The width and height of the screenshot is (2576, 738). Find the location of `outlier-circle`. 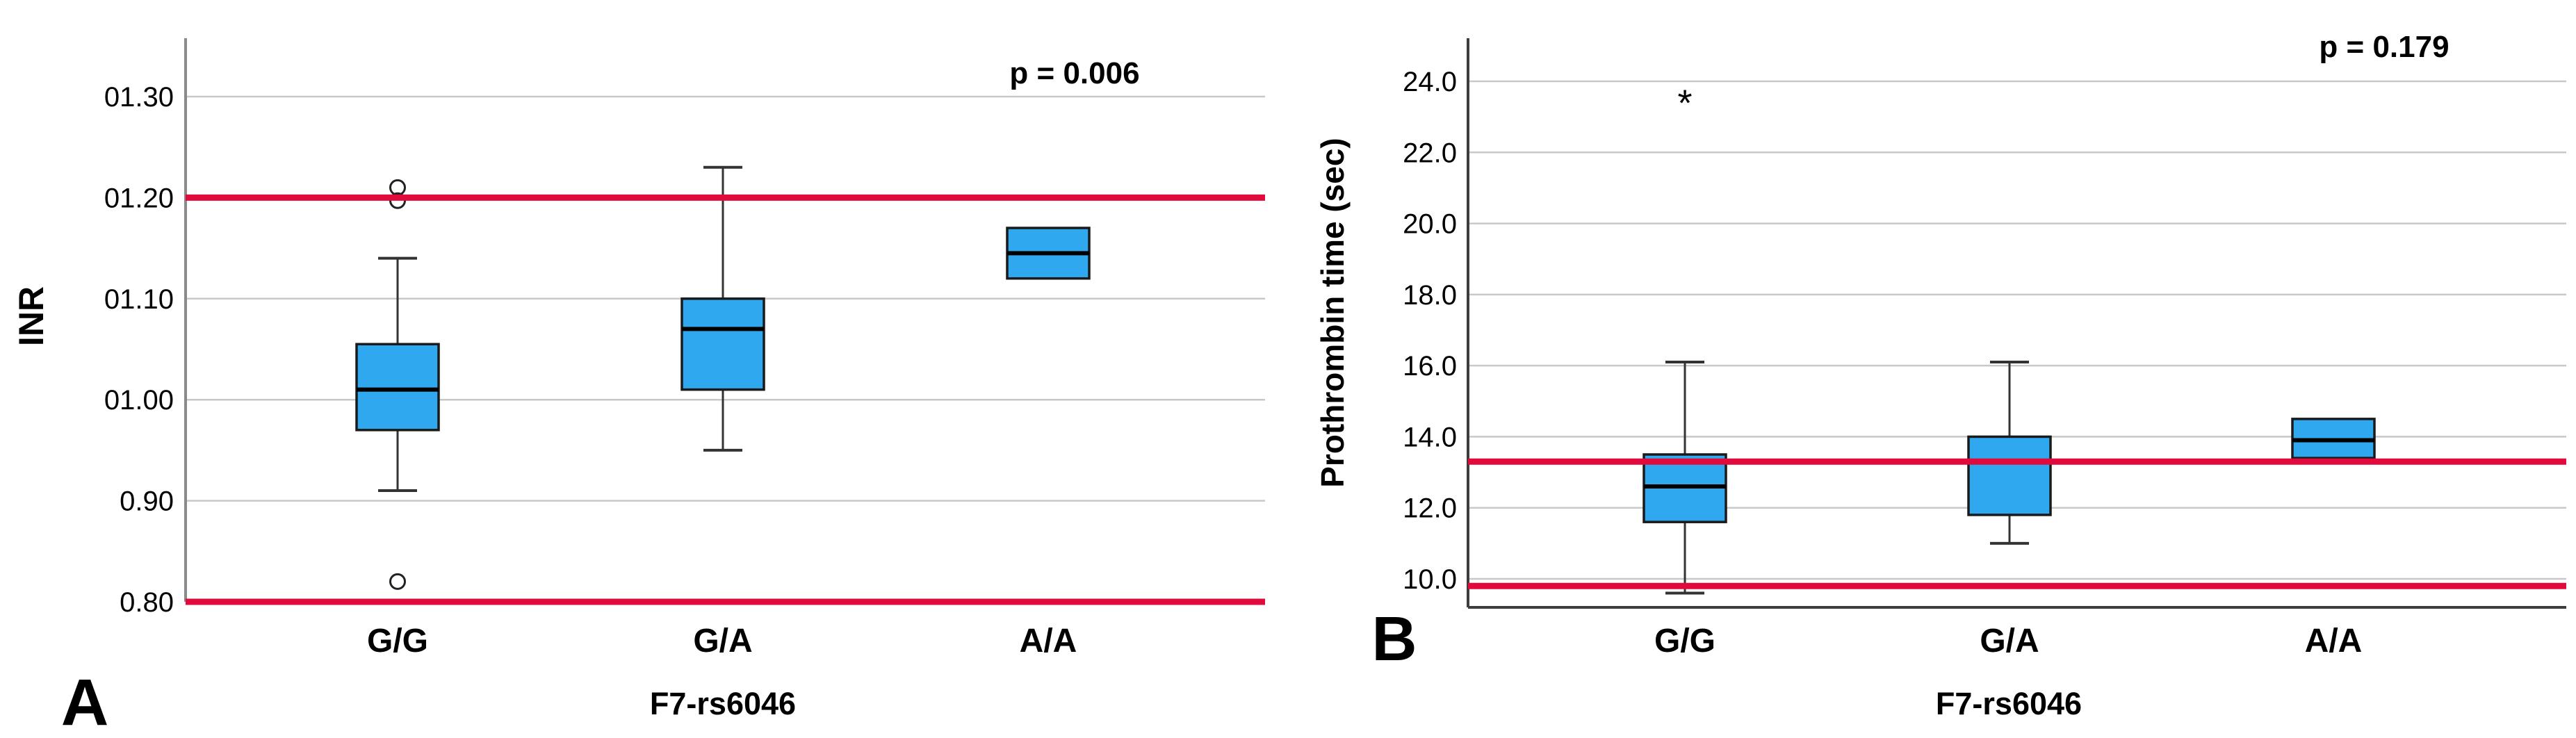

outlier-circle is located at coordinates (397, 581).